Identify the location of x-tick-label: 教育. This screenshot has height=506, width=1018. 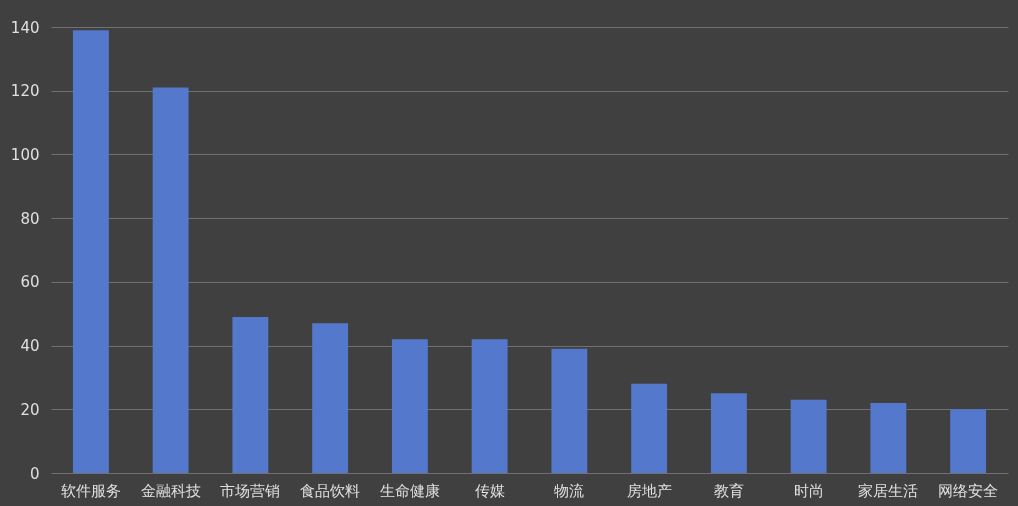
(728, 490).